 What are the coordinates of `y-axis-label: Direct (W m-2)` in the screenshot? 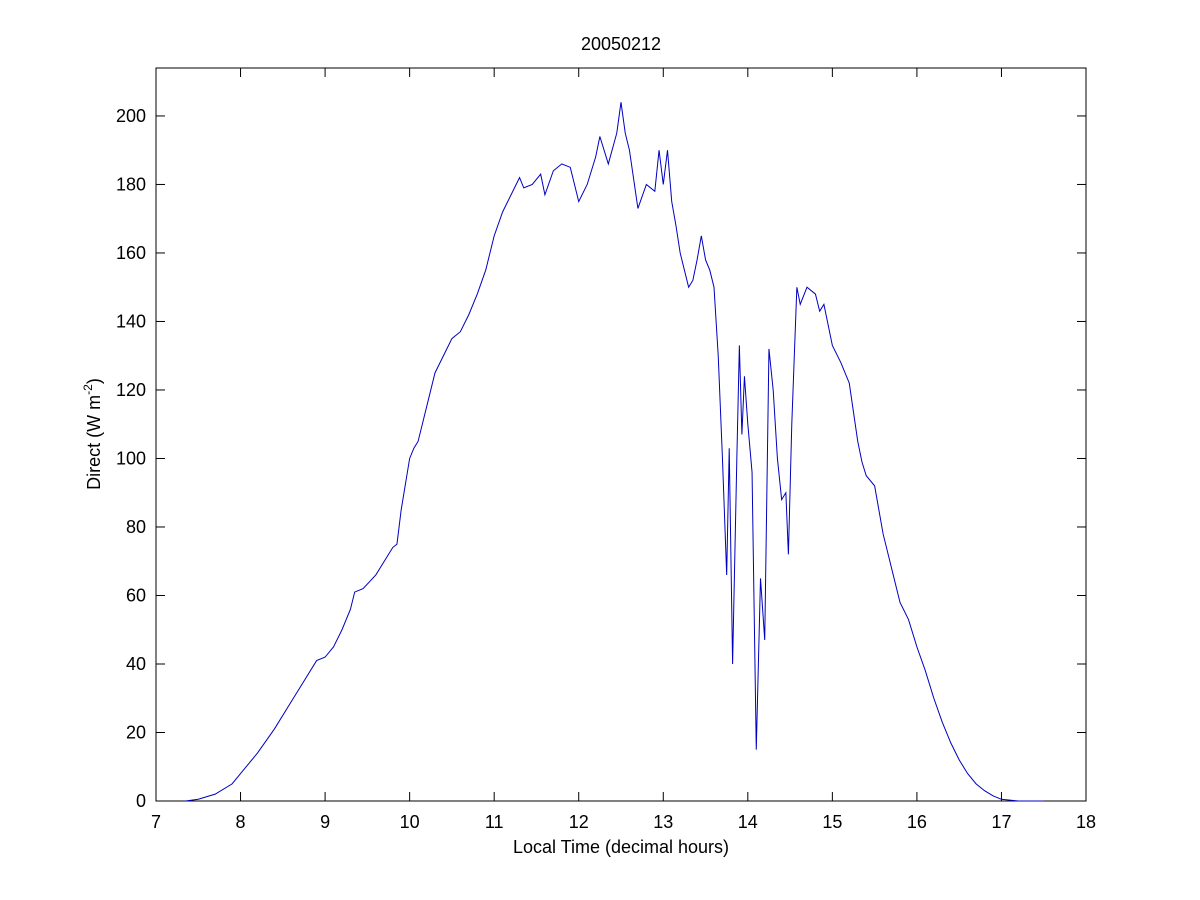 It's located at (92, 434).